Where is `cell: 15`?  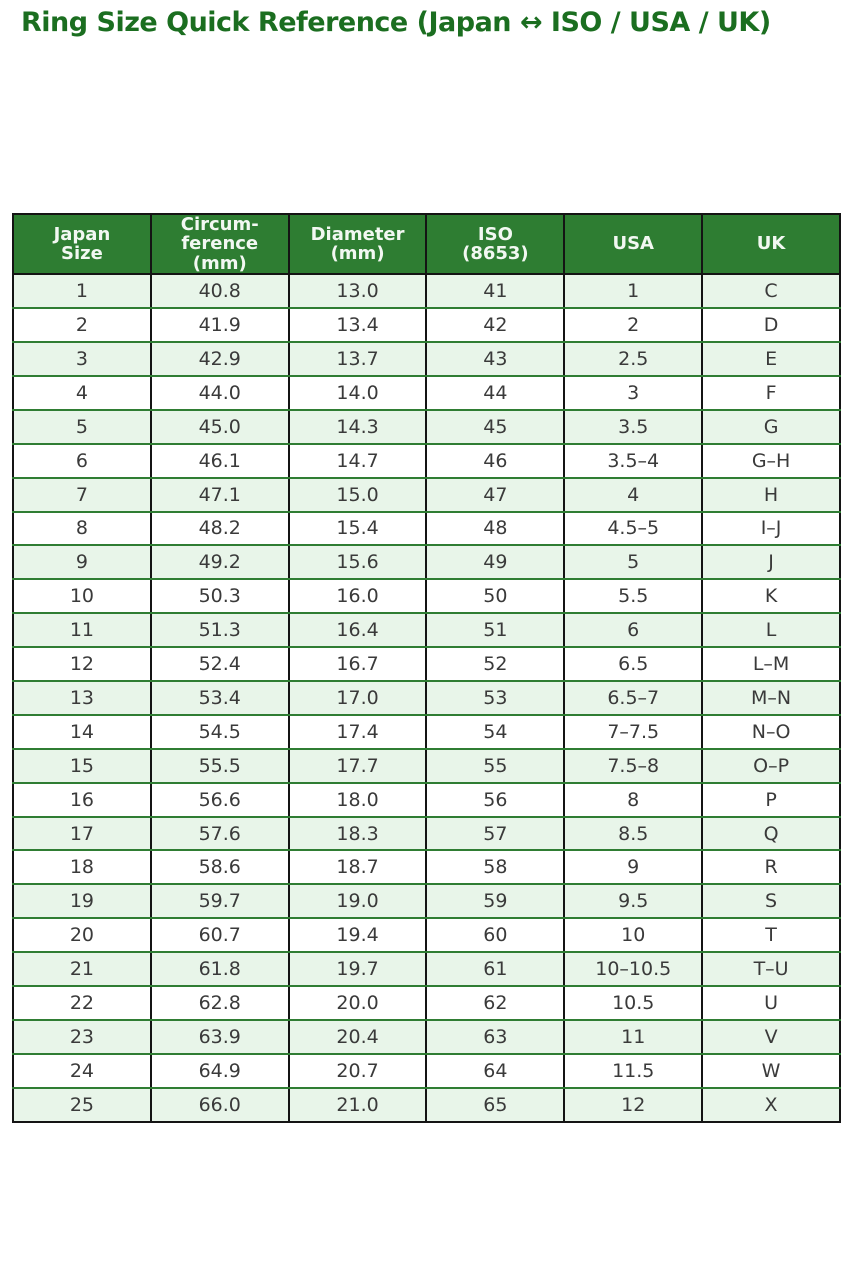 cell: 15 is located at coordinates (81, 766).